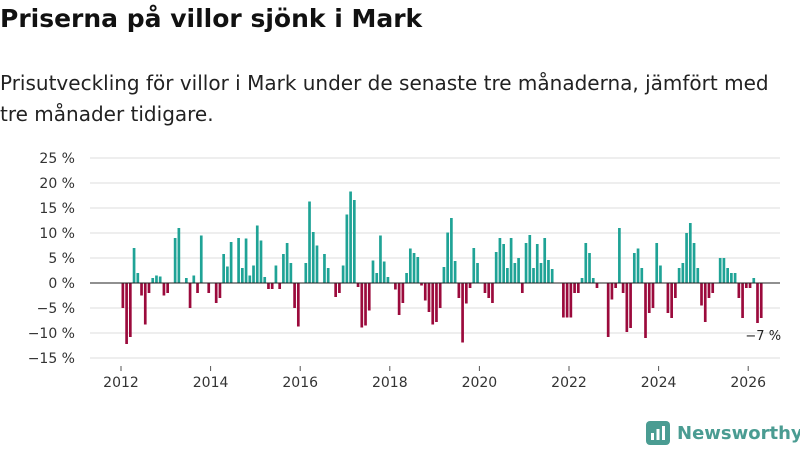 Image resolution: width=800 pixels, height=450 pixels. I want to click on chart-title: Priserna på villor sjönk i Mark, so click(211, 18).